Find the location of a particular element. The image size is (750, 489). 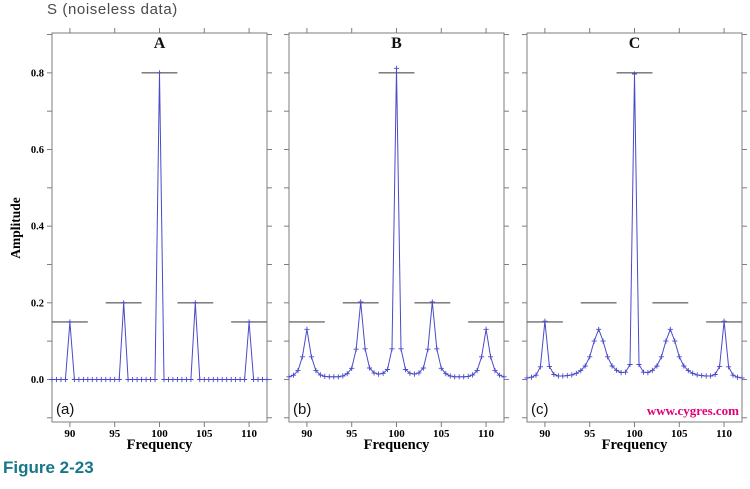

y-axis-title-amplitude: Amplitude is located at coordinates (15, 228).